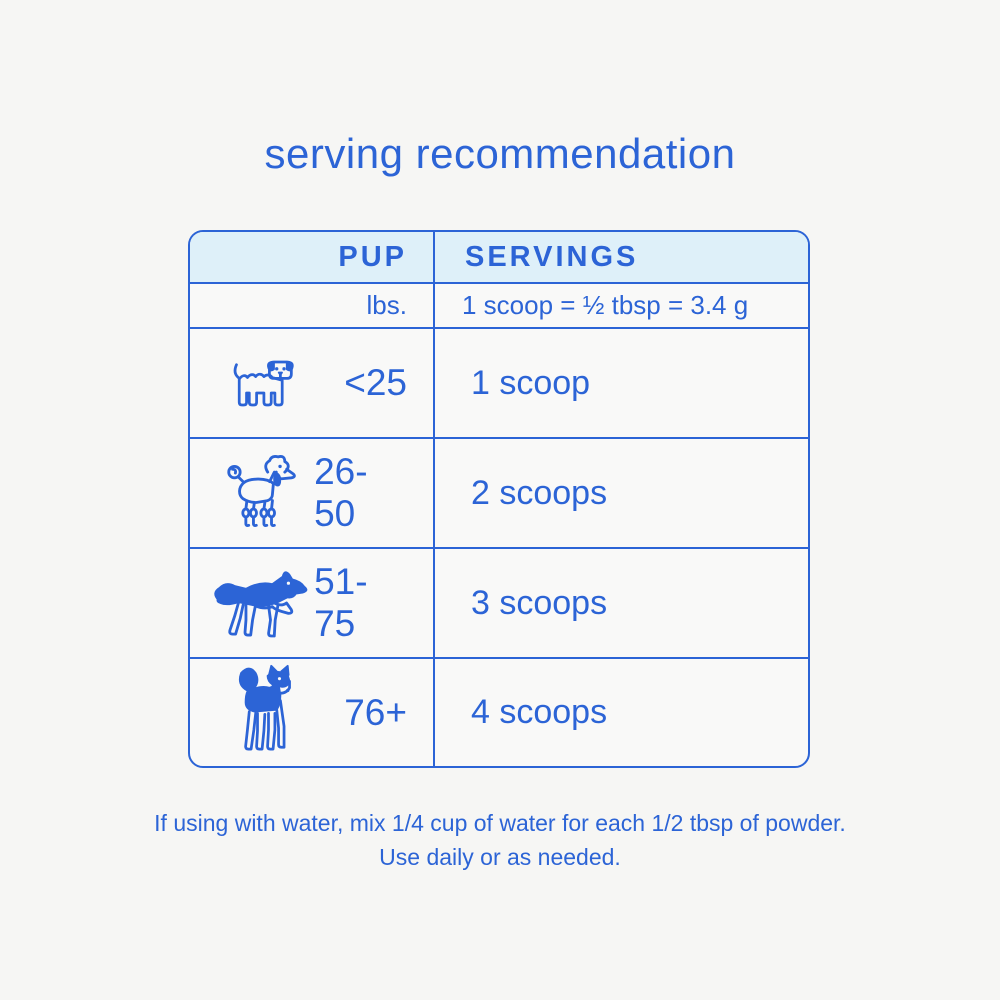 The image size is (1000, 1000). I want to click on weight-range-3: 51-75, so click(341, 602).